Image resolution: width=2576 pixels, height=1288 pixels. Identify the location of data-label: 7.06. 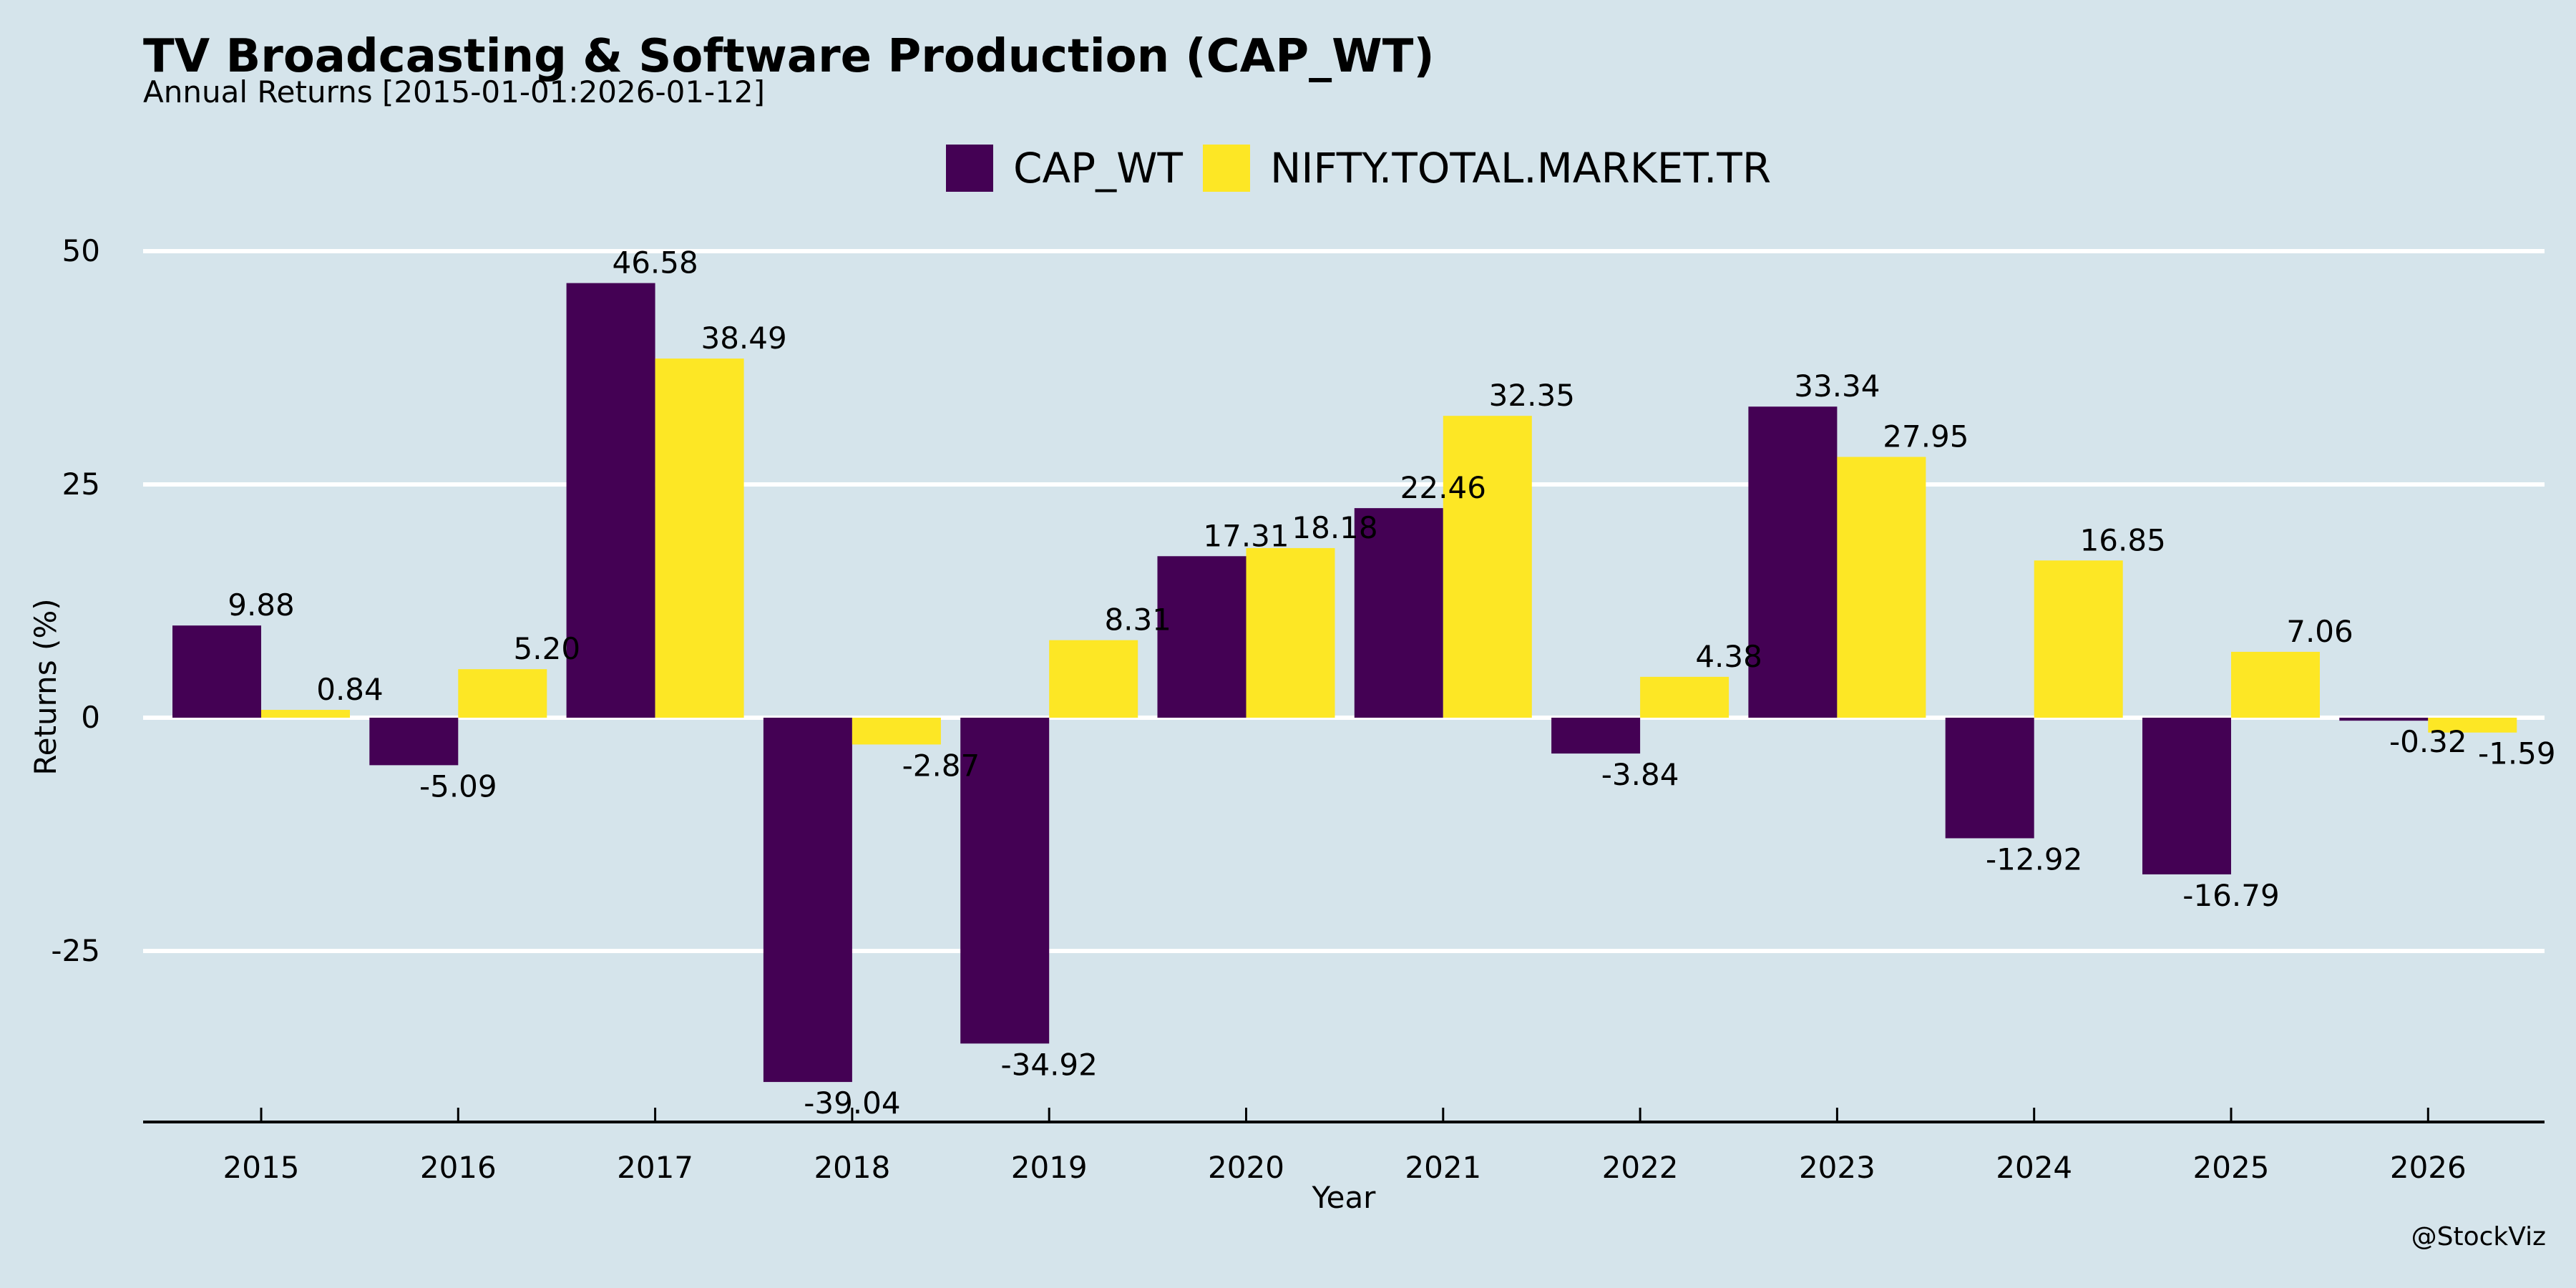
(2319, 631).